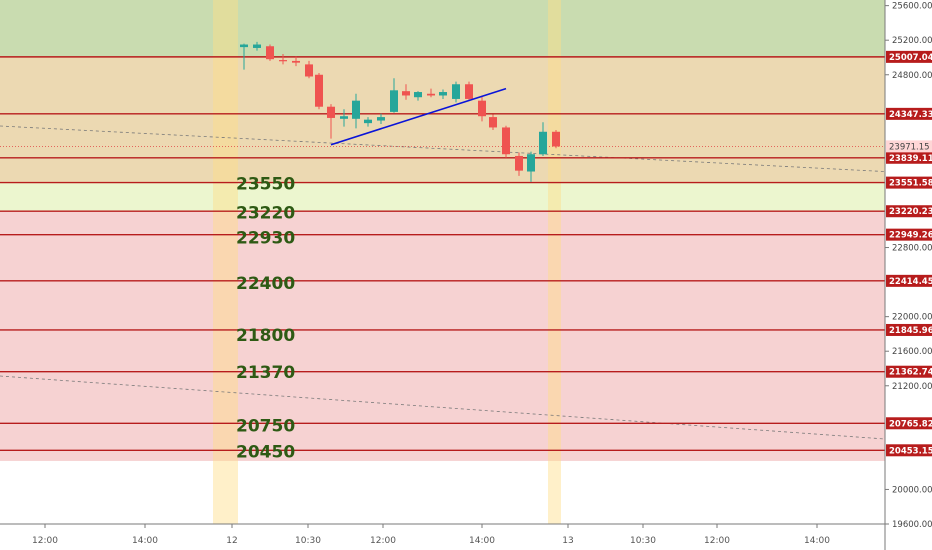 This screenshot has height=550, width=932. Describe the element at coordinates (265, 319) in the screenshot. I see `zone-labels-layer: 23550 23220 22930 22400 21800 21370 20750 20450` at that location.